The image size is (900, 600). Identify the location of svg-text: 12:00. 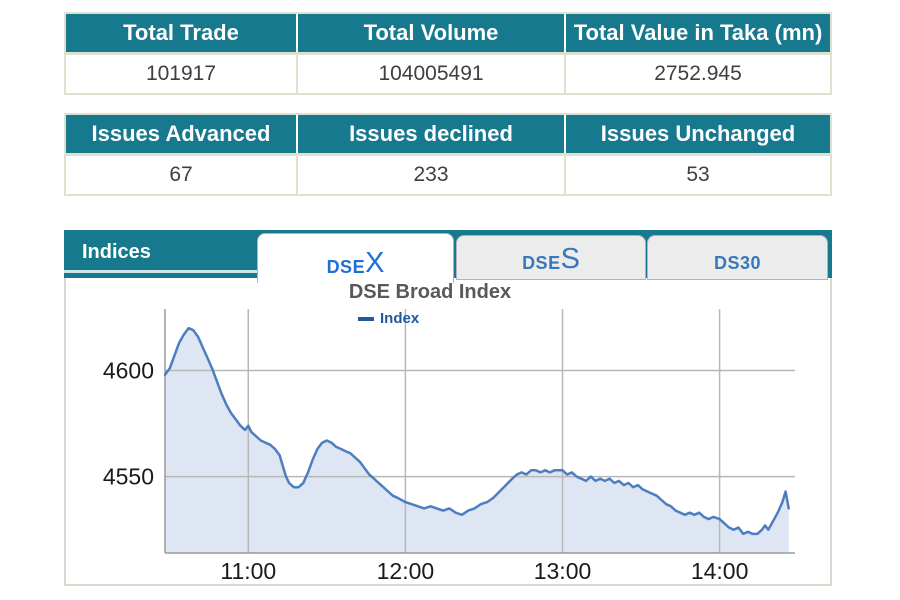
(406, 570).